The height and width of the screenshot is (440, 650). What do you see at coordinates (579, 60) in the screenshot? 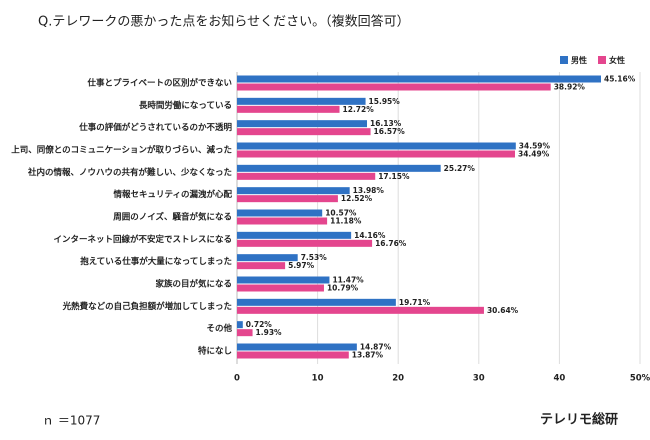
I see `legend-label: 男性` at bounding box center [579, 60].